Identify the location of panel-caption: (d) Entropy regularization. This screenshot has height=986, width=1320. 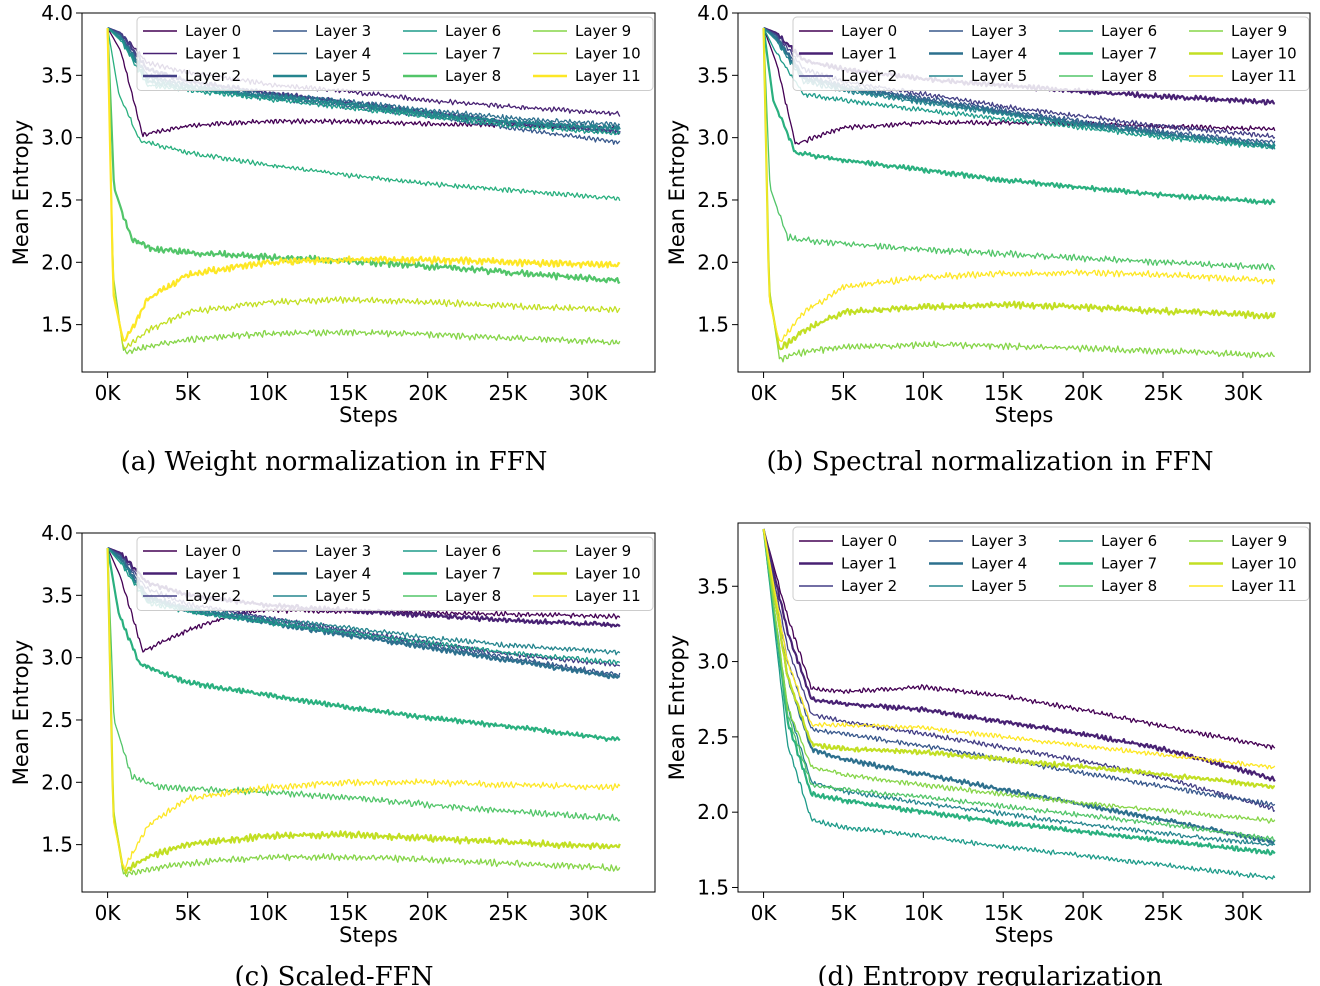
(989, 974).